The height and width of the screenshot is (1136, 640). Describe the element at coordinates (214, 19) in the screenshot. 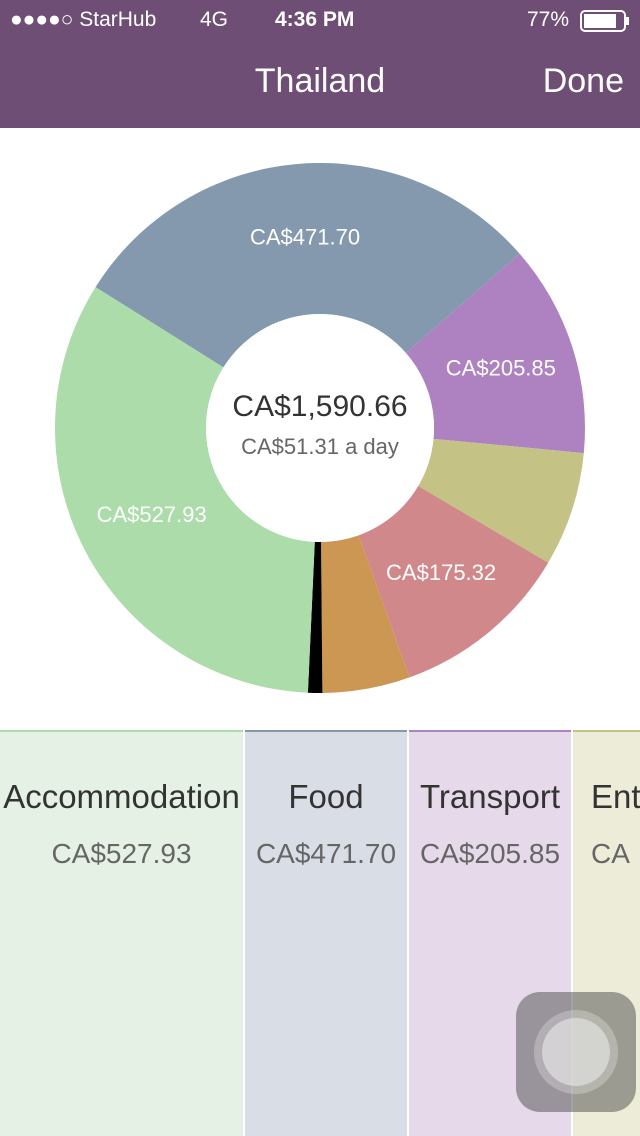

I see `network: 4G` at that location.